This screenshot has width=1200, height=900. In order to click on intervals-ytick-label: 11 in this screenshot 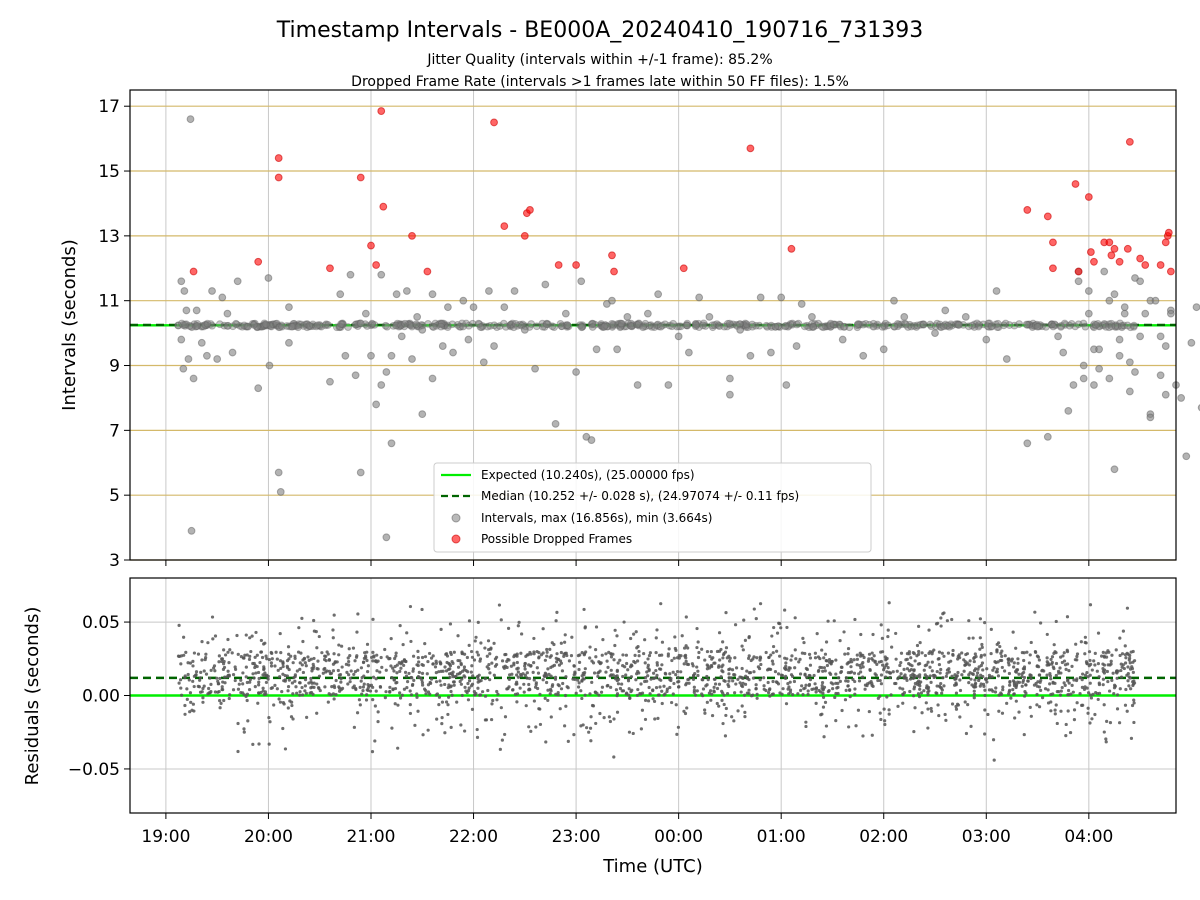, I will do `click(109, 302)`.